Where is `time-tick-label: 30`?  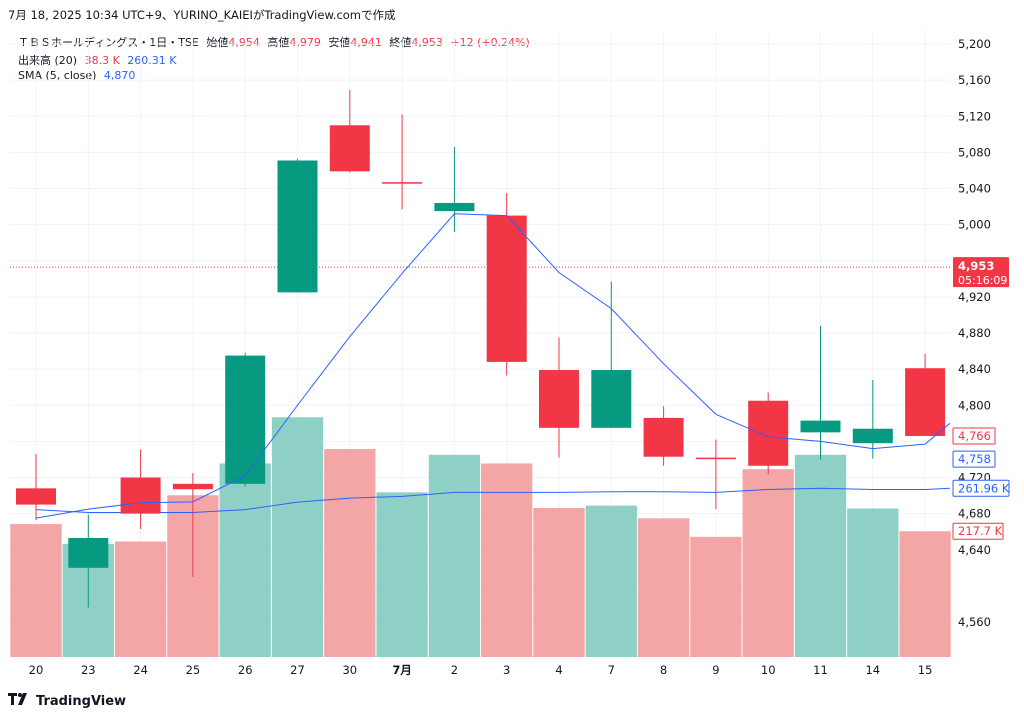
time-tick-label: 30 is located at coordinates (349, 670).